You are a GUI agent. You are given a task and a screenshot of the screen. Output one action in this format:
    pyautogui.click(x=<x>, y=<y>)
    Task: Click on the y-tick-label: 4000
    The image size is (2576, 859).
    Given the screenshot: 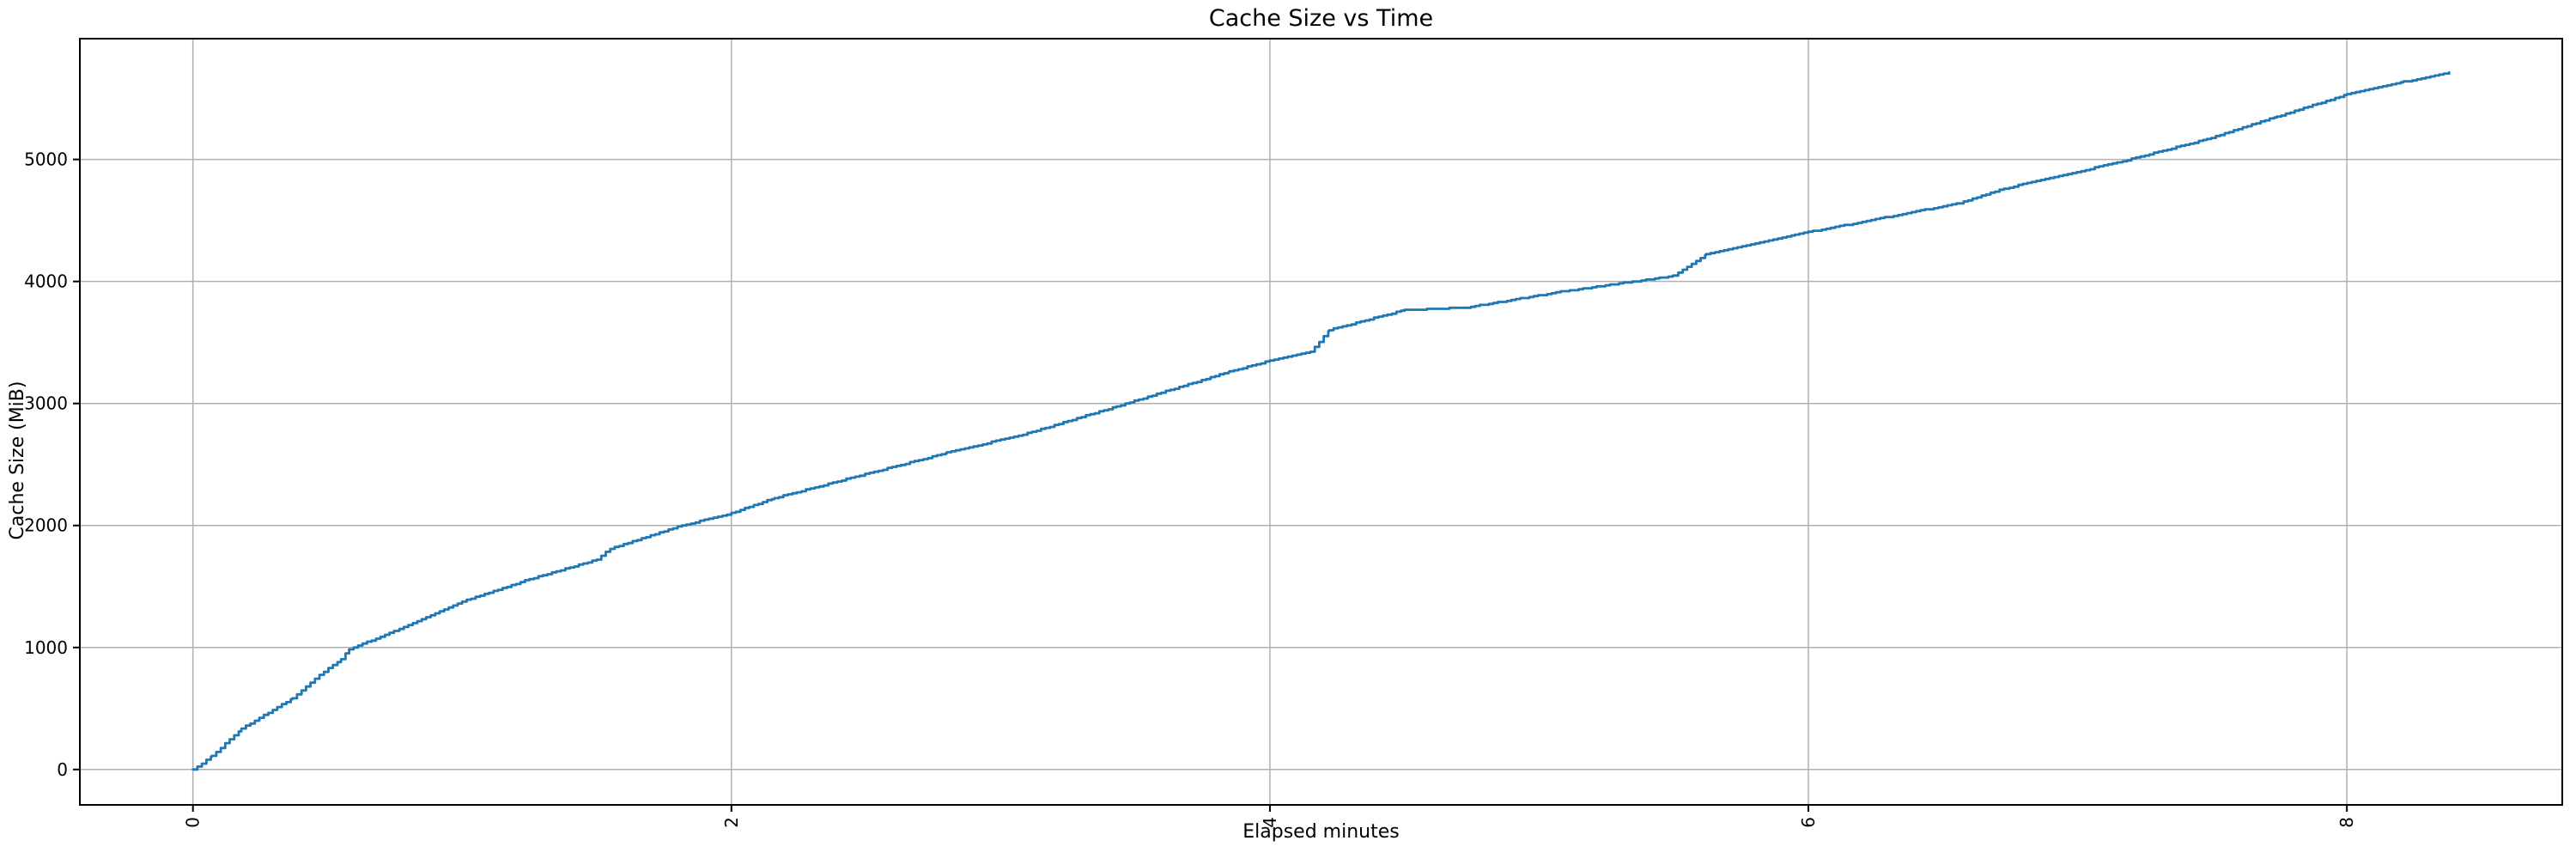 What is the action you would take?
    pyautogui.click(x=46, y=281)
    